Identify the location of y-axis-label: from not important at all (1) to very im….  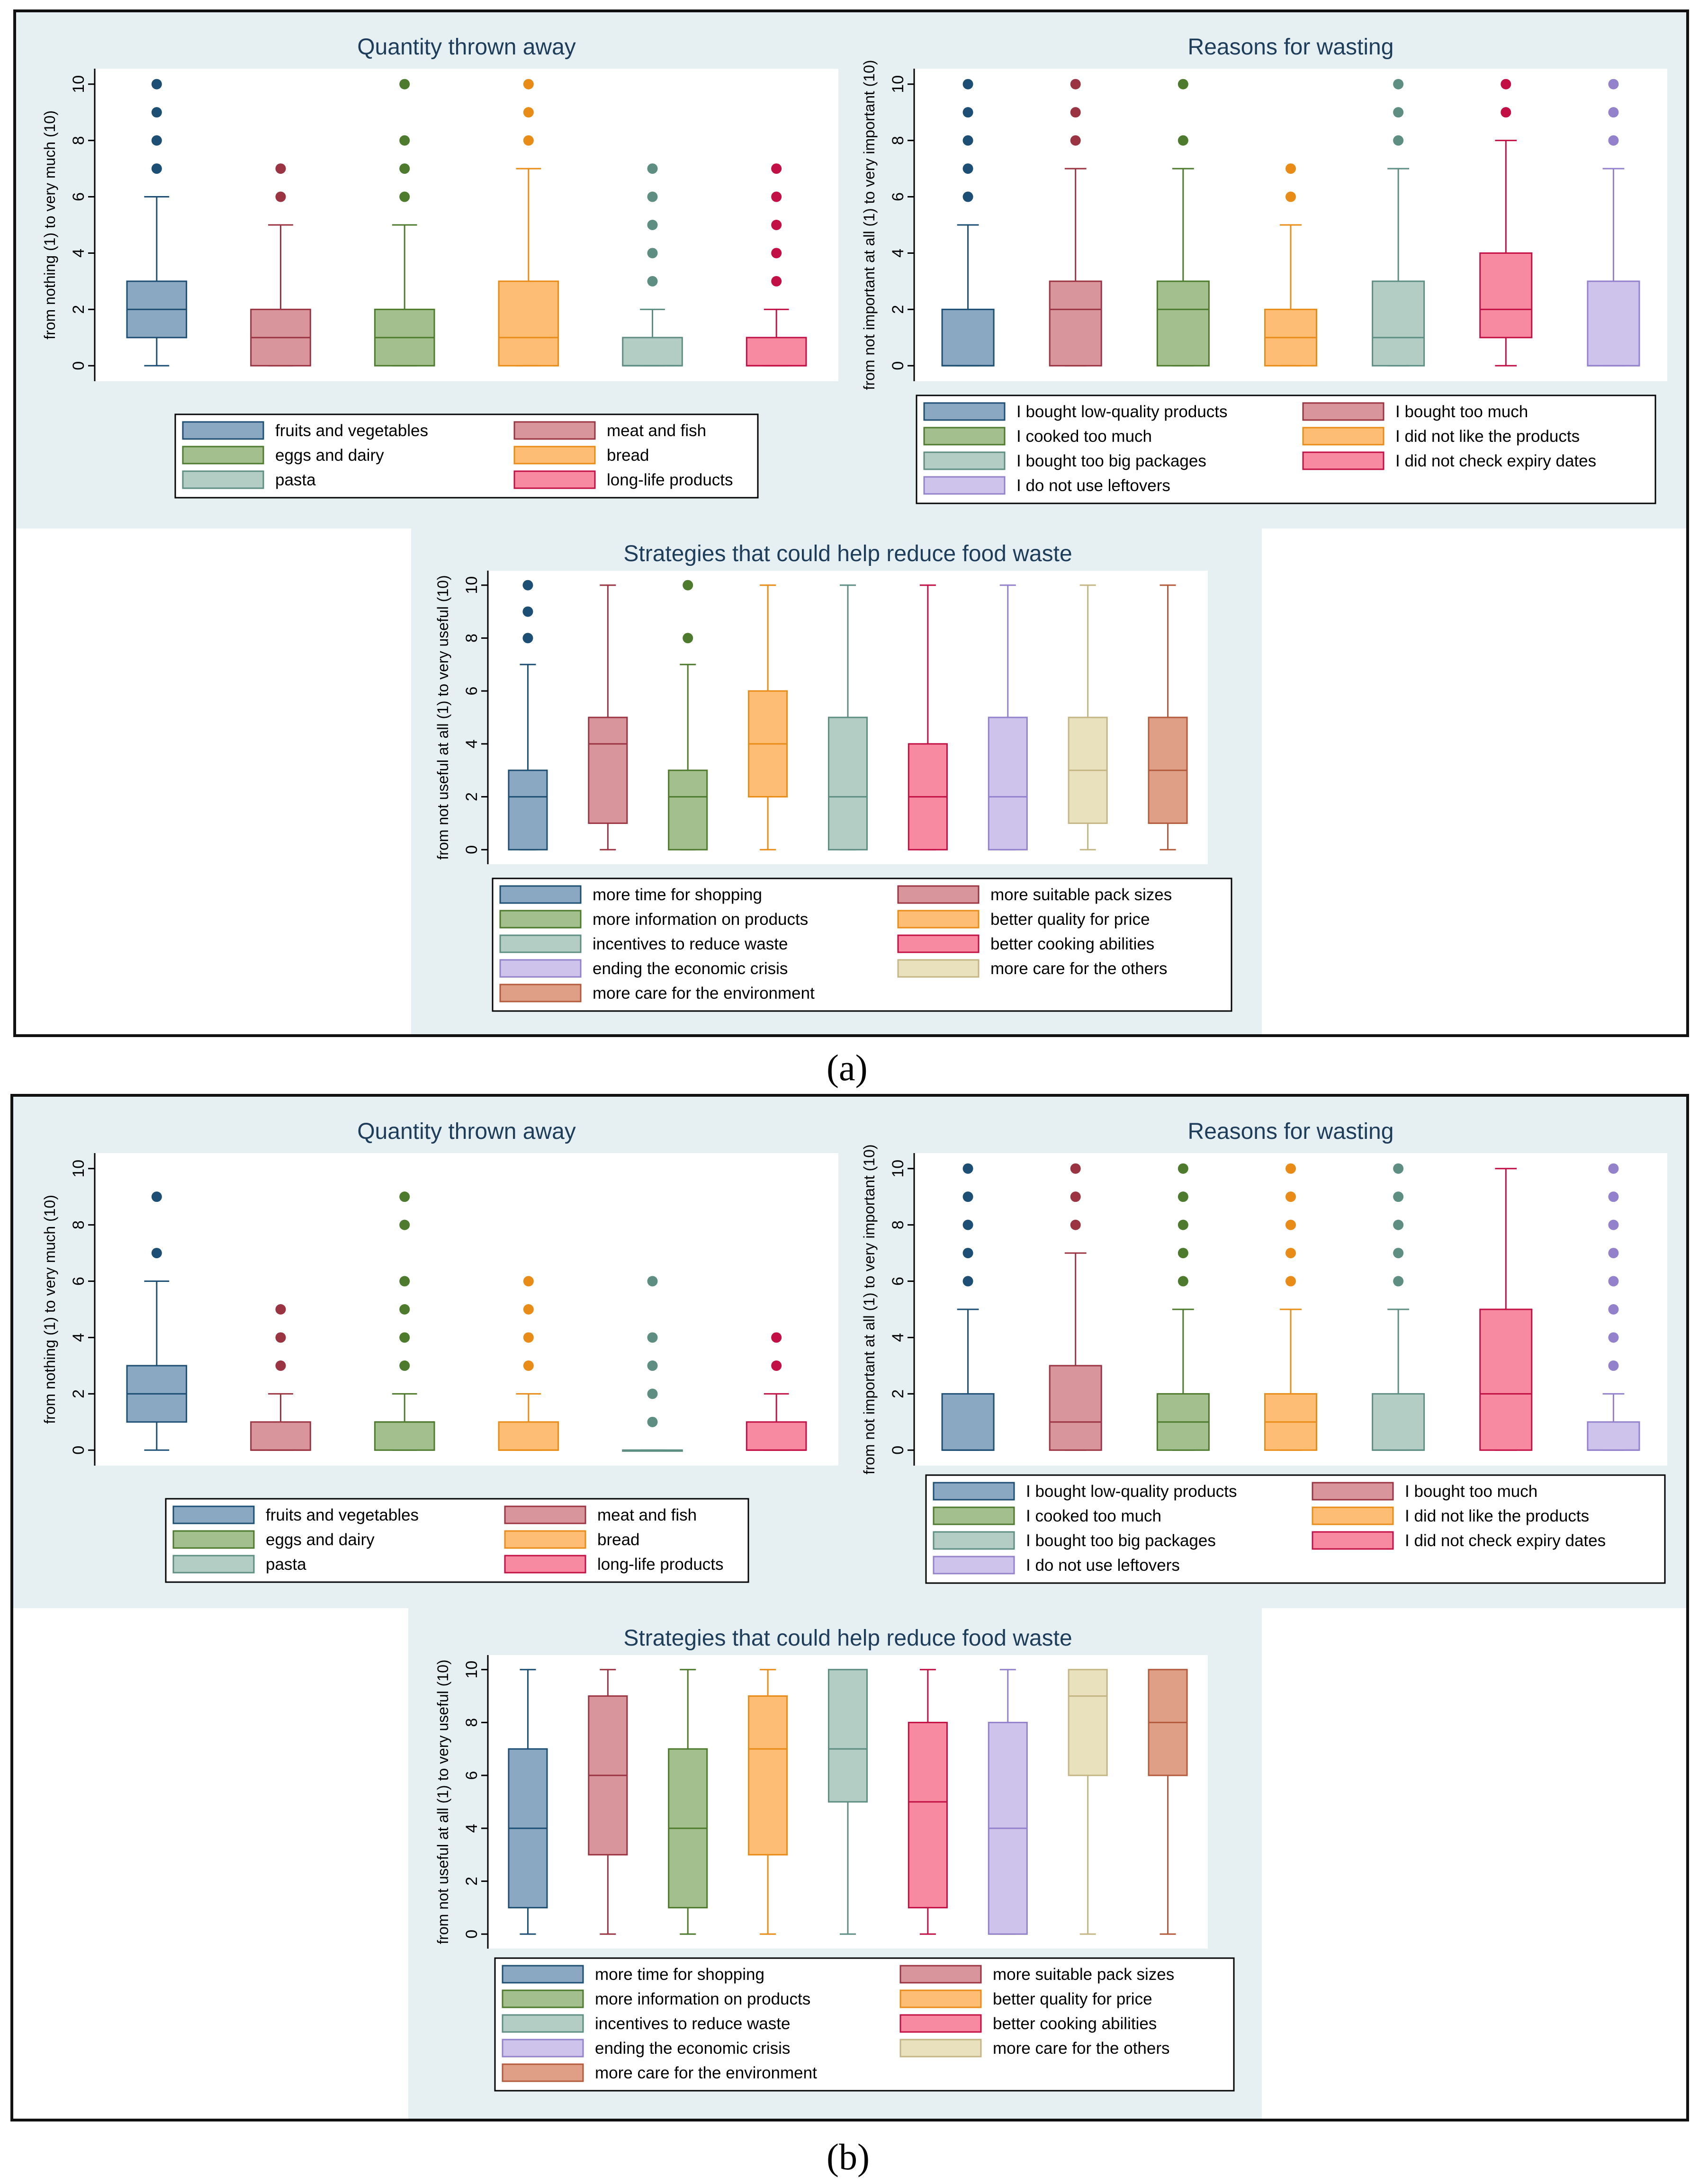
(869, 225).